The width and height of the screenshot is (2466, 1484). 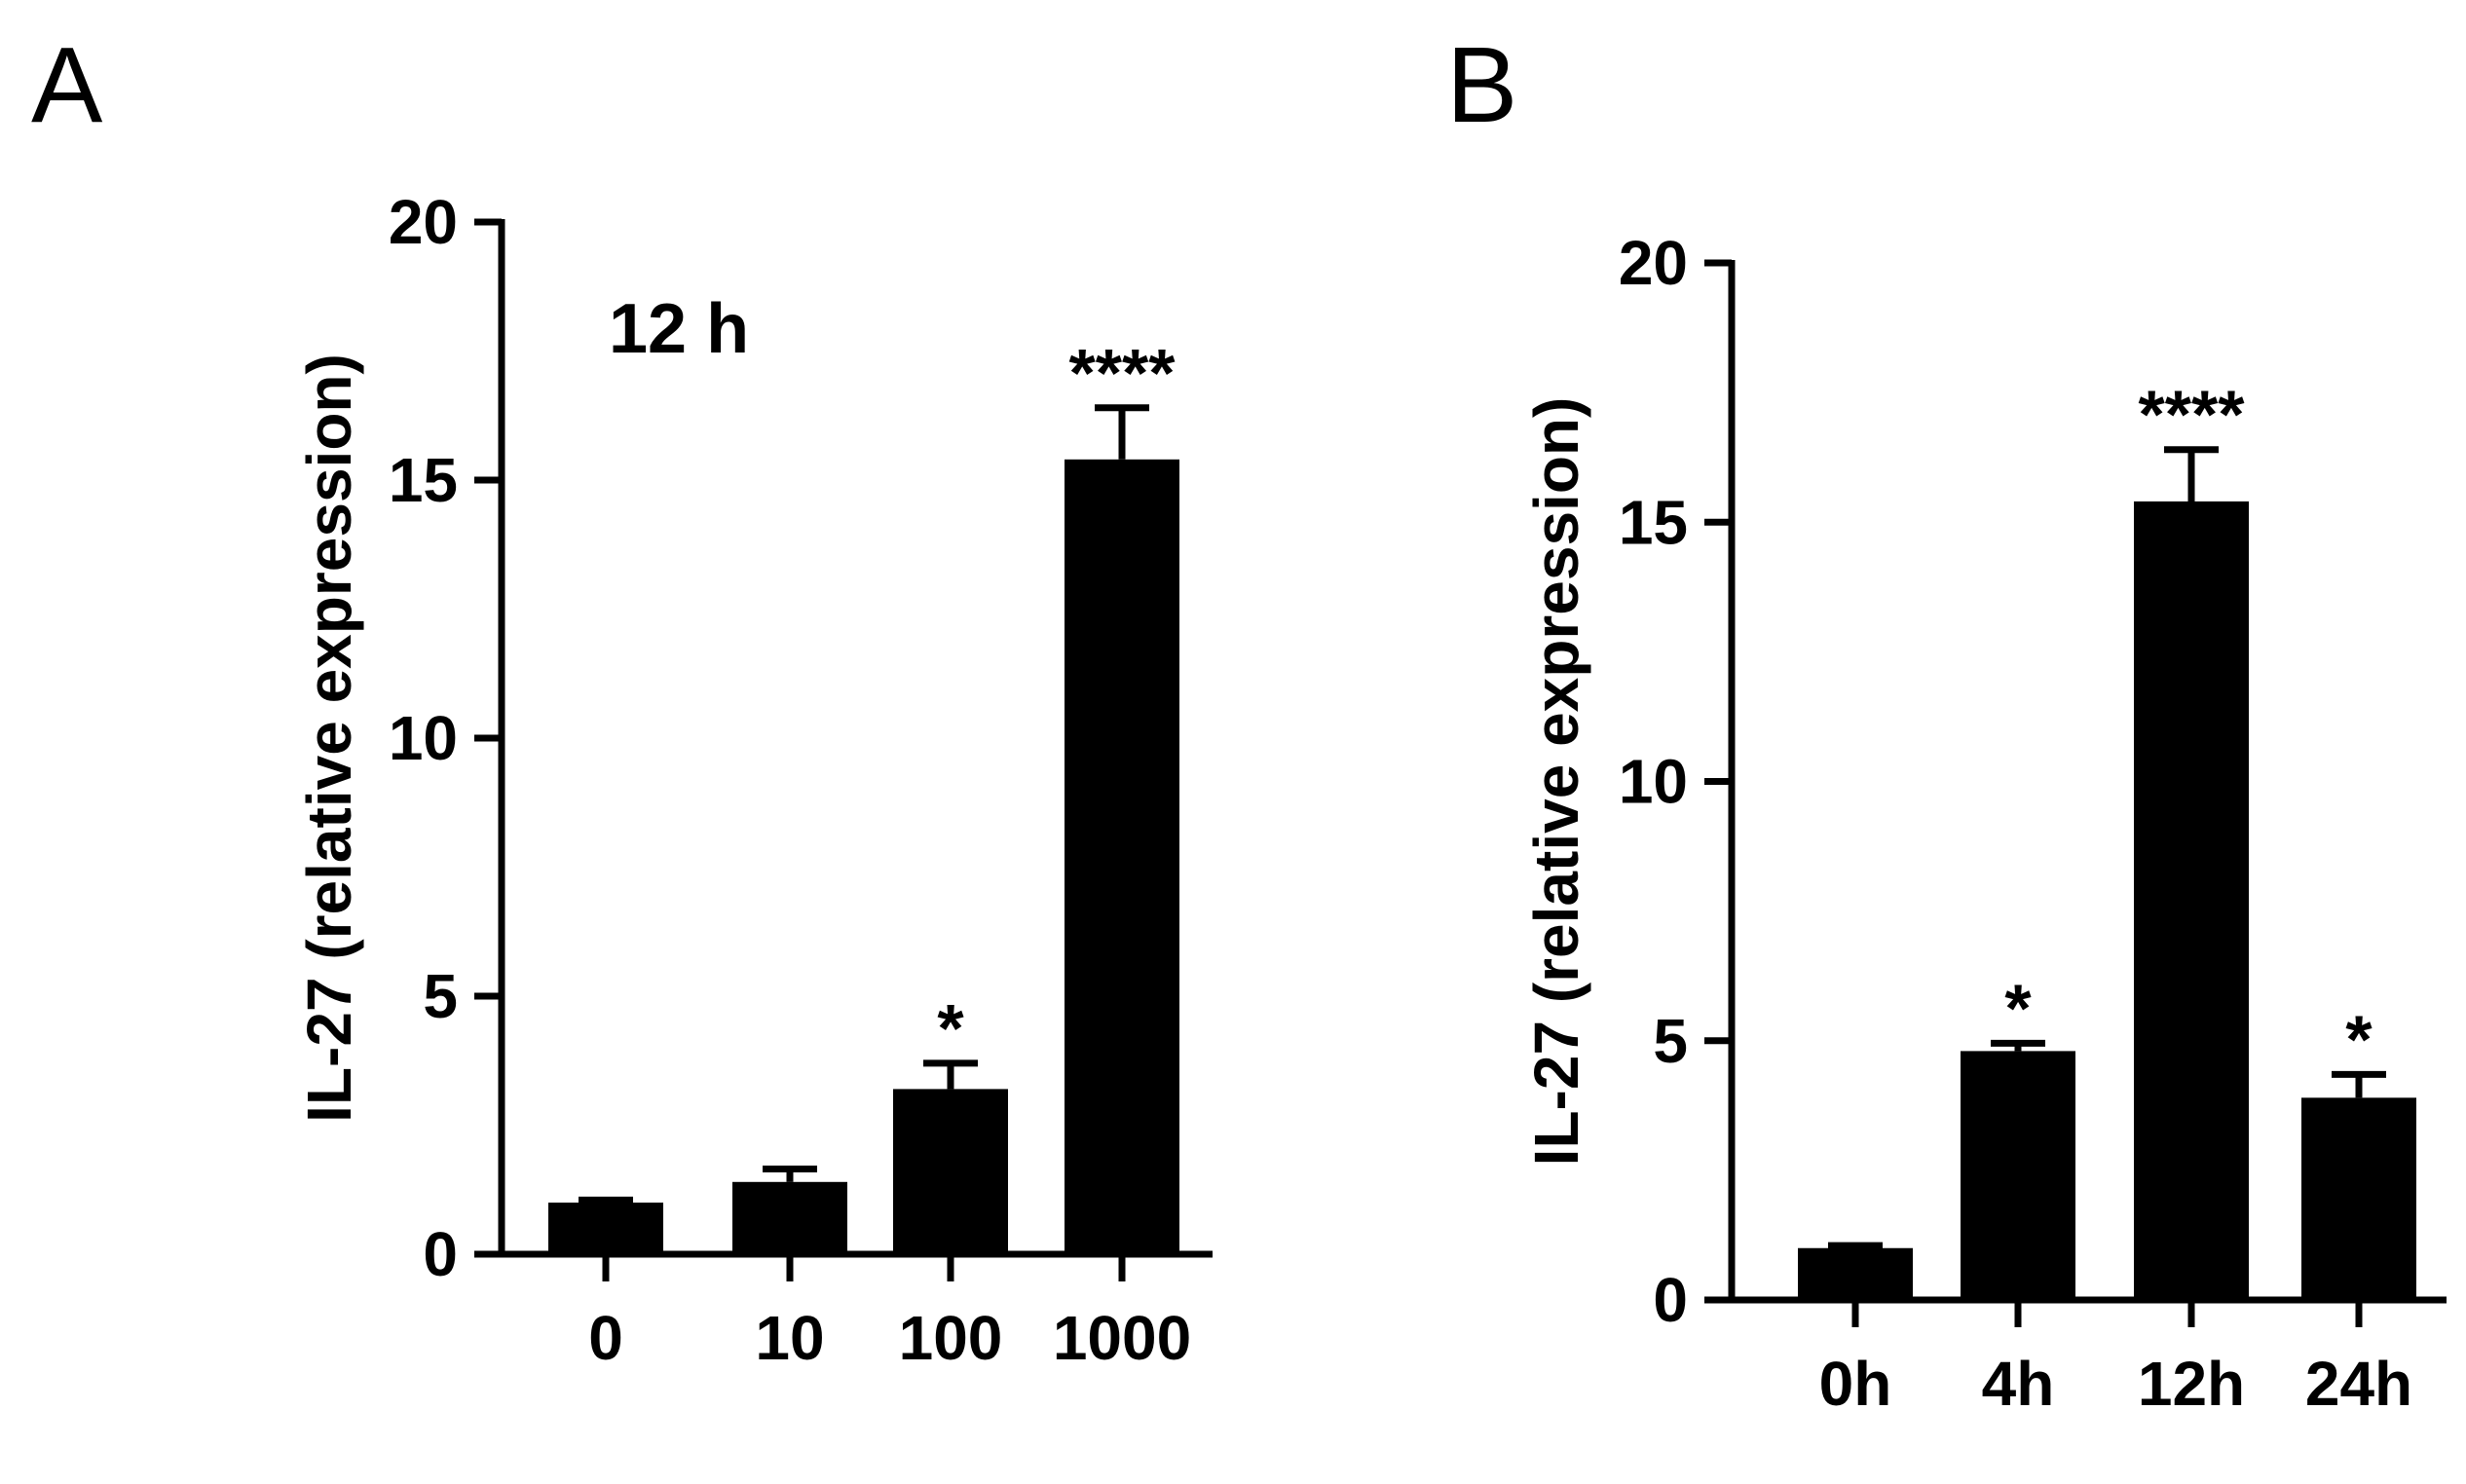 What do you see at coordinates (1482, 85) in the screenshot?
I see `panel-letter-b: B` at bounding box center [1482, 85].